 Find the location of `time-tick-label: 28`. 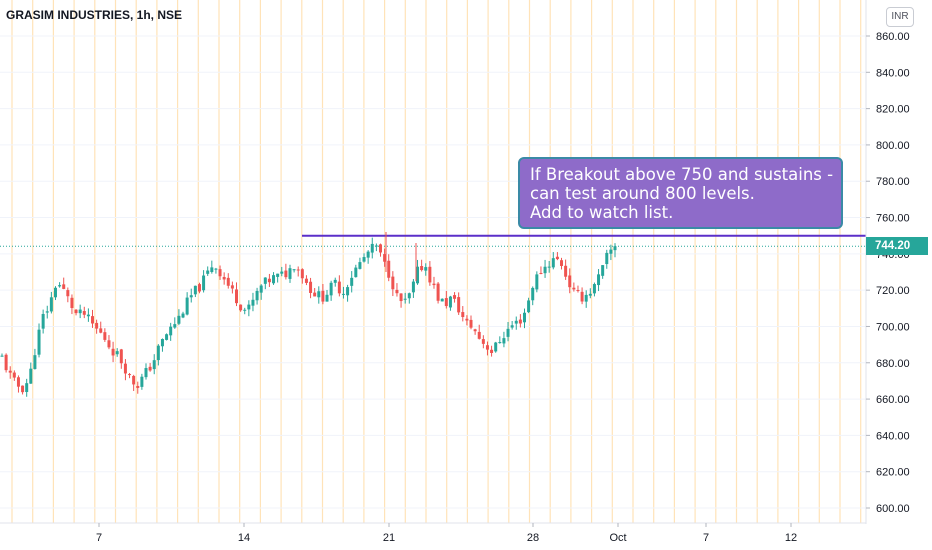

time-tick-label: 28 is located at coordinates (533, 538).